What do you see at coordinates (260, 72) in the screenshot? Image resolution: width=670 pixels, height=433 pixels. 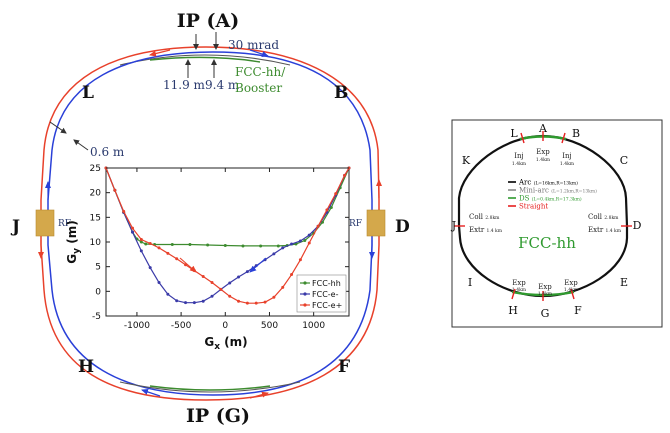 I see `booster-label-1: FCC-hh/` at bounding box center [260, 72].